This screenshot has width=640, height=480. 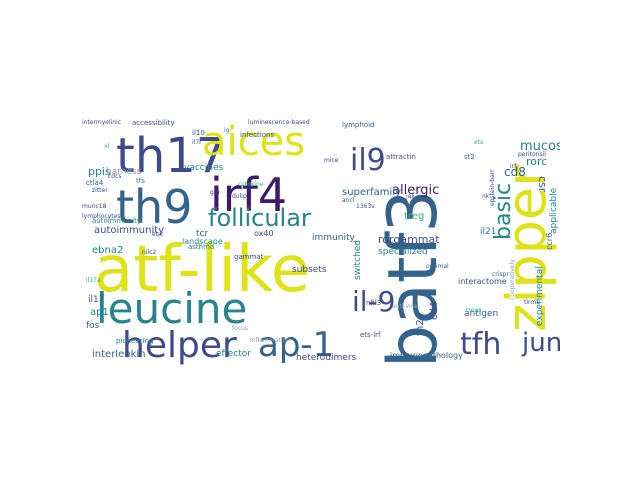 I want to click on word: ancl, so click(x=348, y=200).